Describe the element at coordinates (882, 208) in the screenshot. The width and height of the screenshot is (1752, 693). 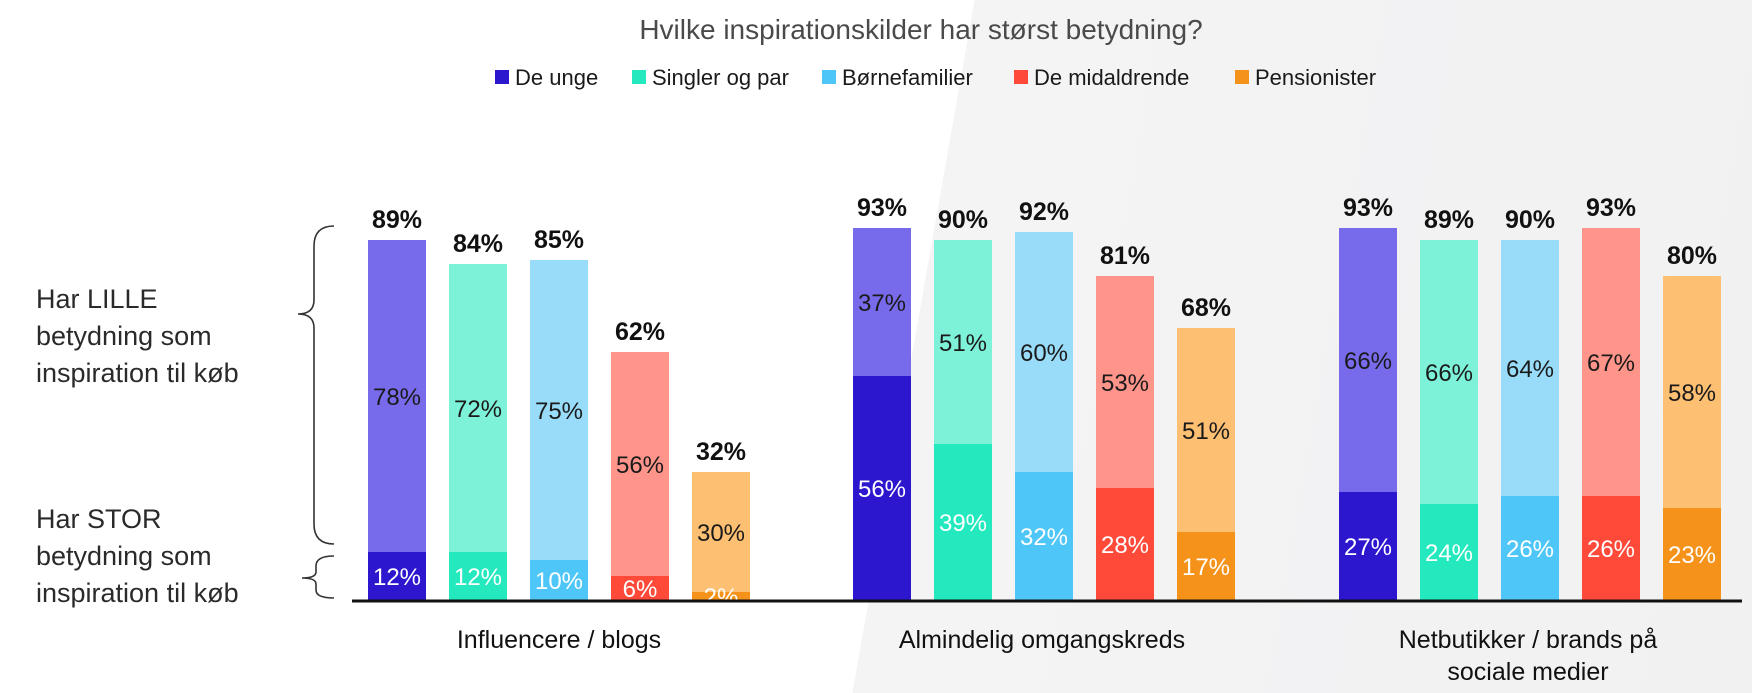
I see `total-label-1-0: 93%` at that location.